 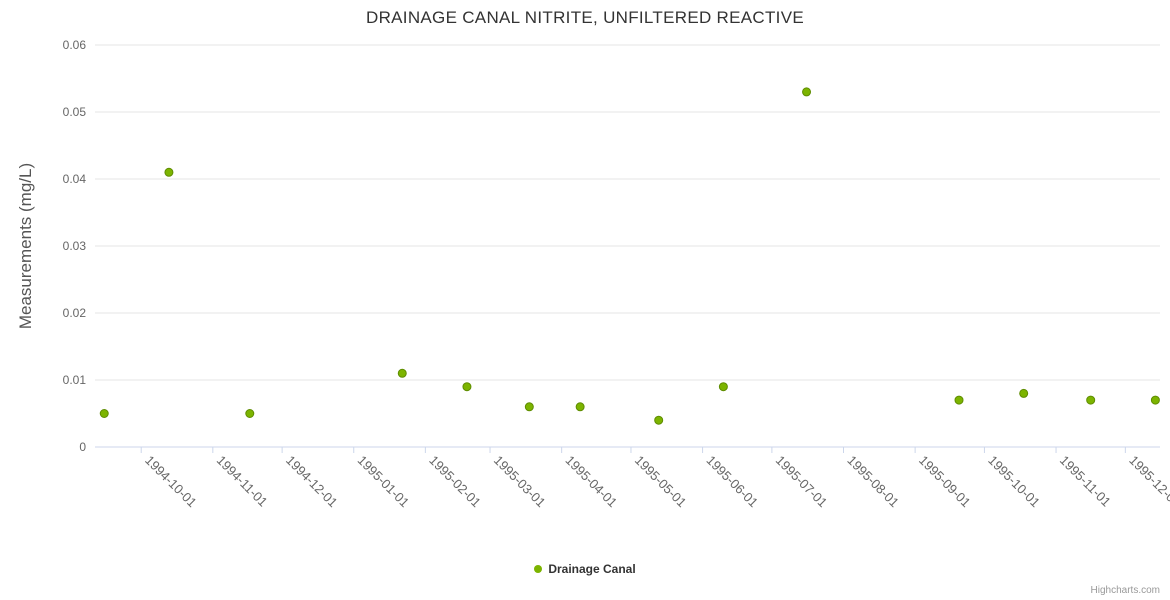 I want to click on y-tick-label: 0.03, so click(x=75, y=246).